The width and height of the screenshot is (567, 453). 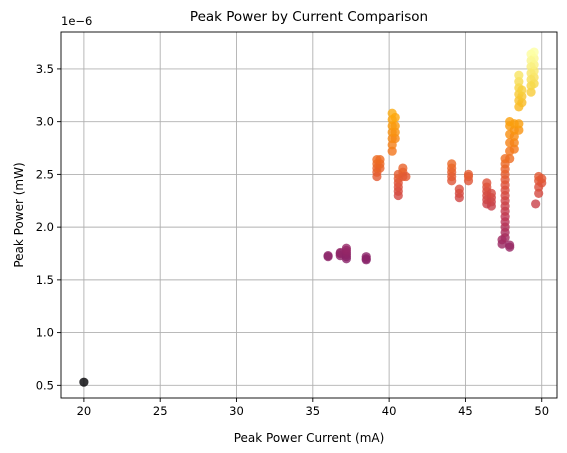 What do you see at coordinates (309, 17) in the screenshot?
I see `chart-title: Peak Power by Current Comparison` at bounding box center [309, 17].